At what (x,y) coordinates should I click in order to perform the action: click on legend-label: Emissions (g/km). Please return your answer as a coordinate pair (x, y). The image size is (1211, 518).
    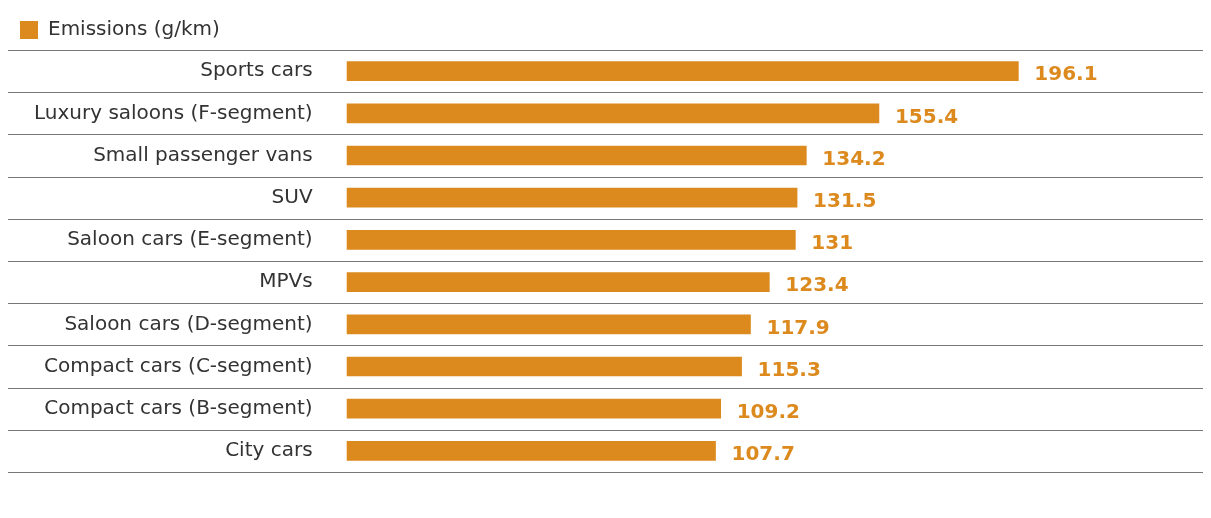
    Looking at the image, I should click on (134, 28).